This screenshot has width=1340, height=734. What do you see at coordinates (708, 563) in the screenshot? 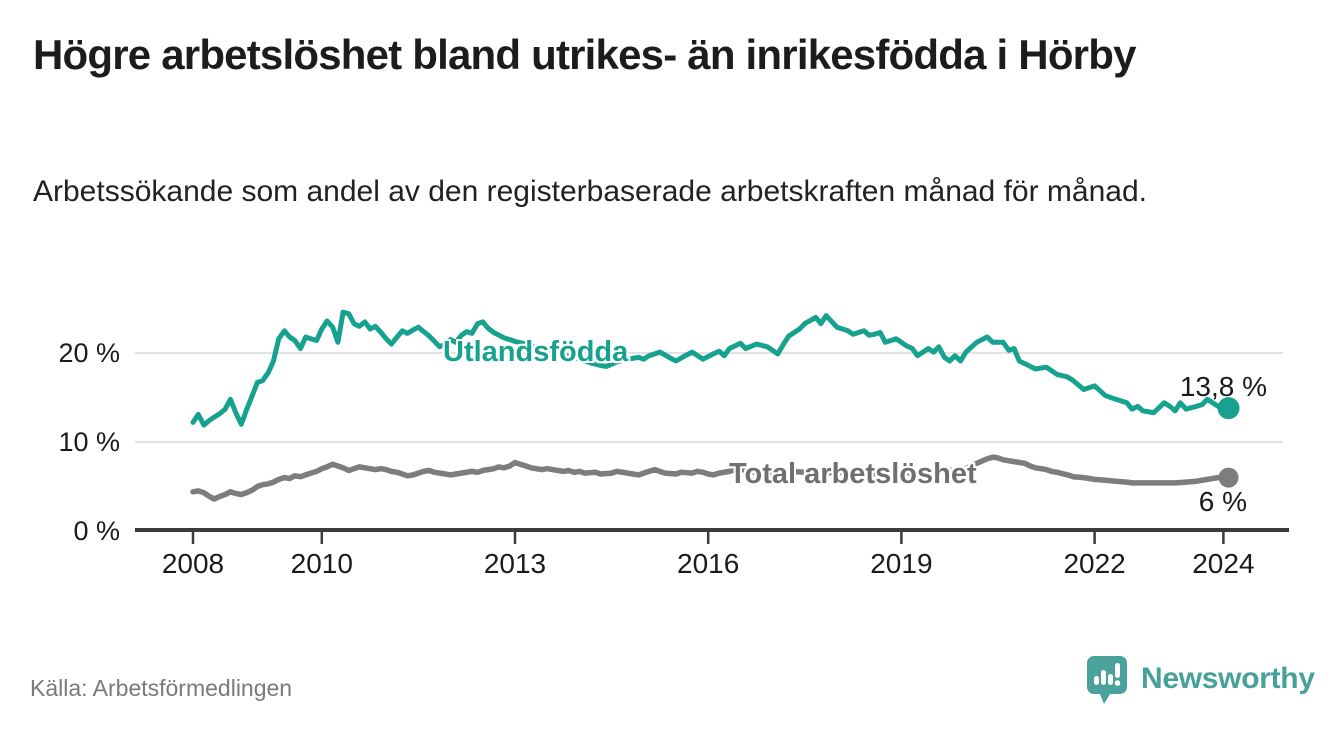
I see `x-axis-tick-label: 2016` at bounding box center [708, 563].